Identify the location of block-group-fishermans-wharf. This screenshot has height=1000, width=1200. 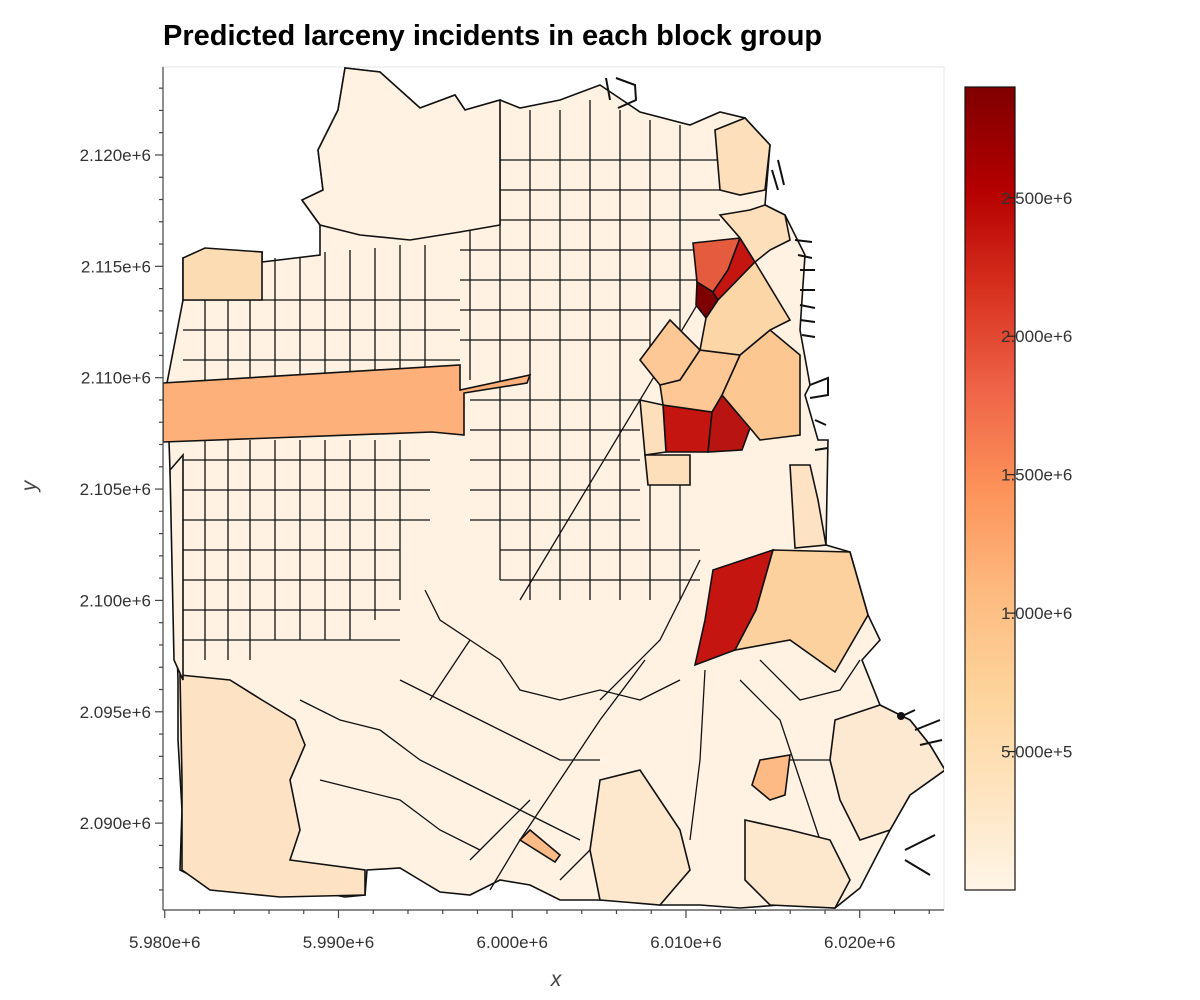
(742, 156).